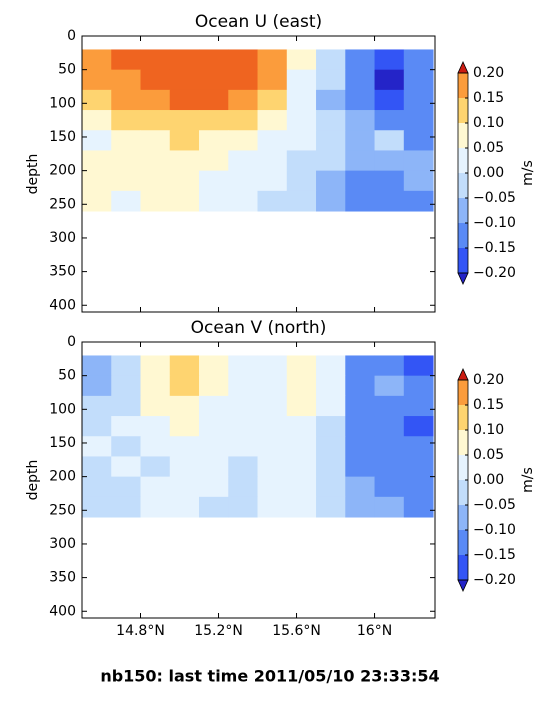  What do you see at coordinates (140, 631) in the screenshot?
I see `x-tick-label: 14.8°N` at bounding box center [140, 631].